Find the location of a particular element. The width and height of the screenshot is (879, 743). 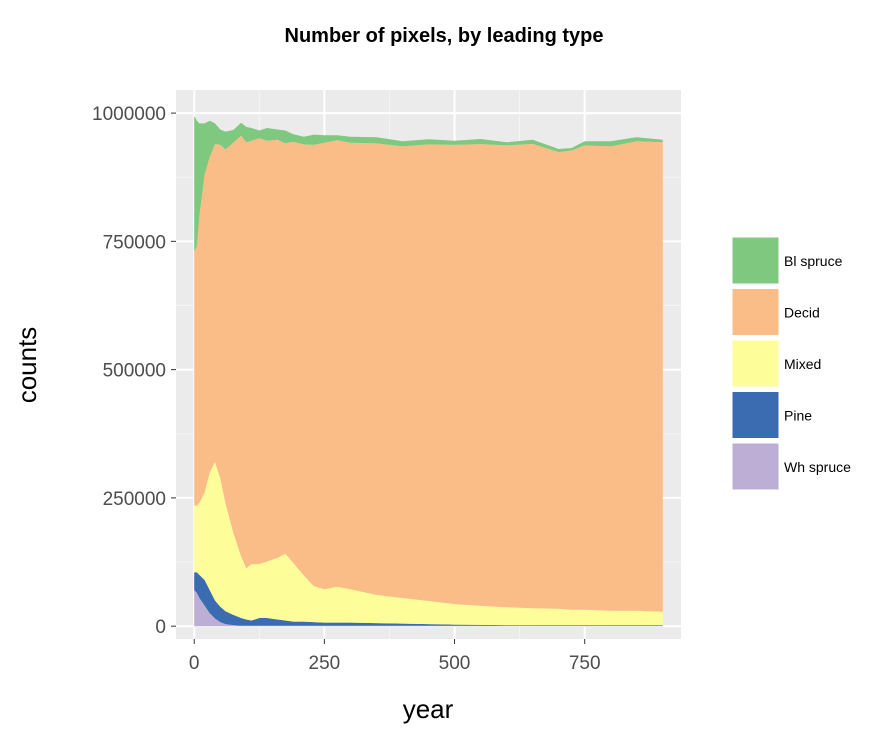

y-axis-title: counts is located at coordinates (27, 365).